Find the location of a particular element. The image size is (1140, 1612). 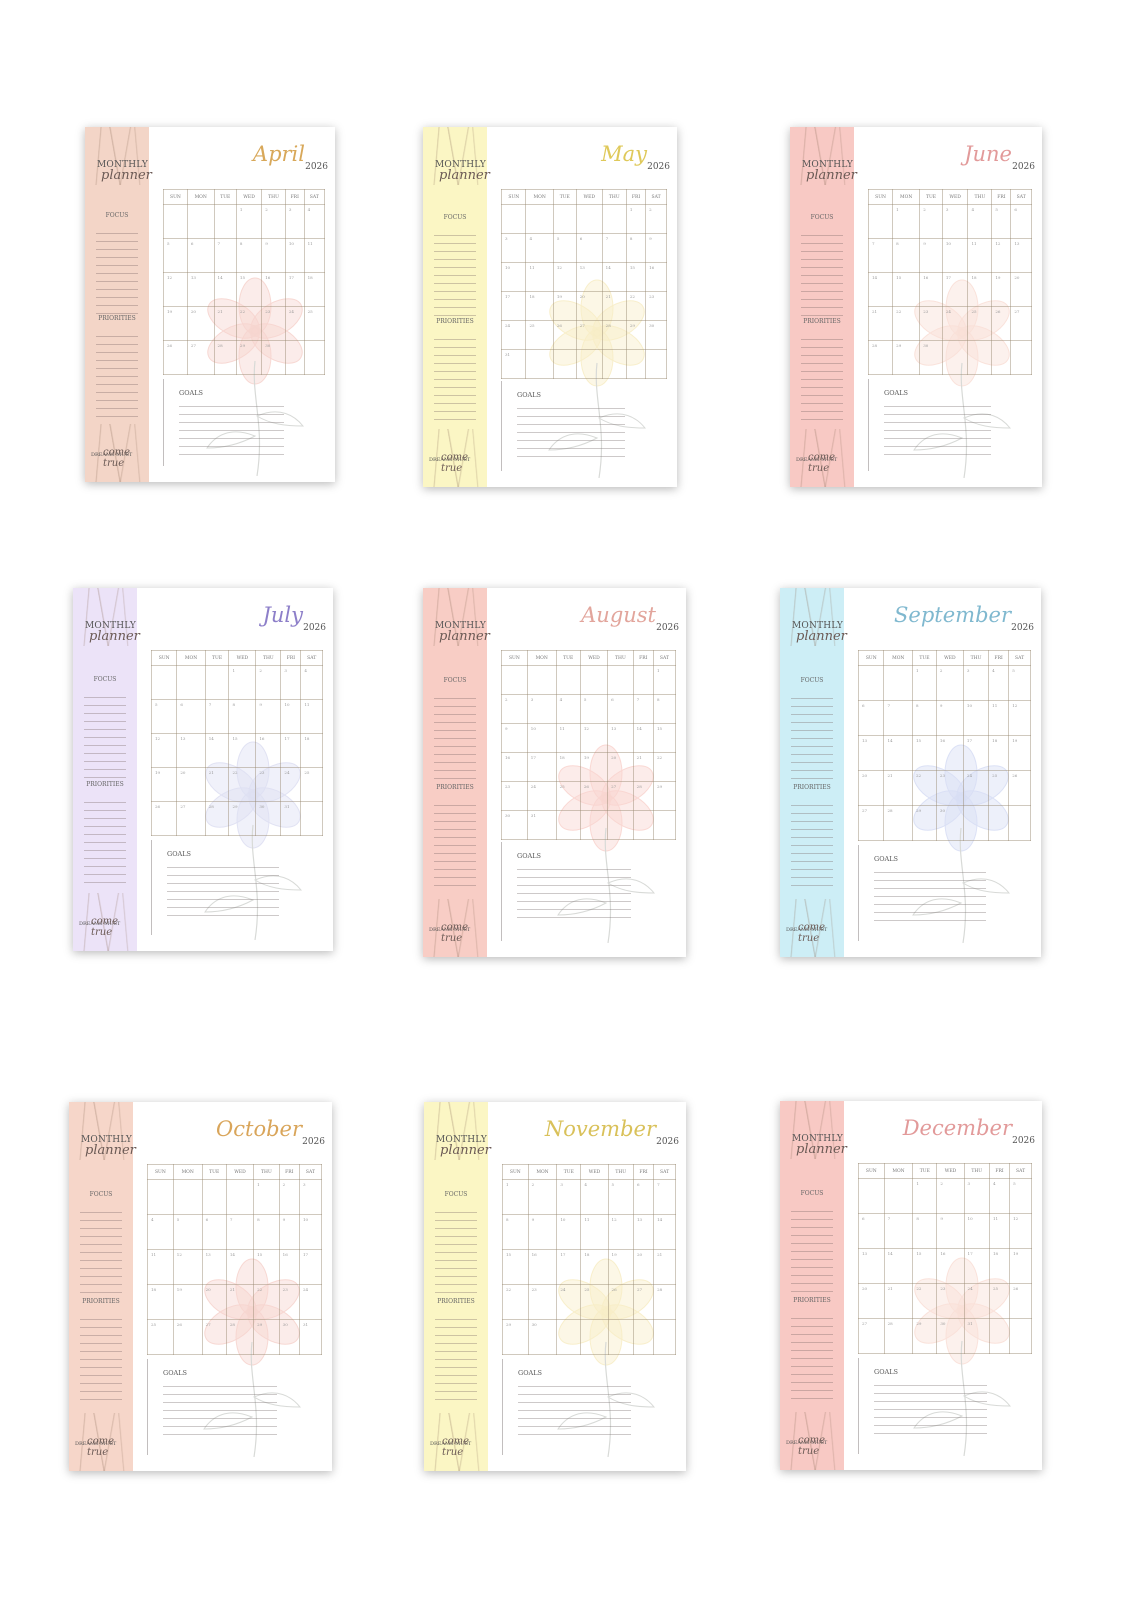

calendar-day-cell: 31 is located at coordinates (976, 1336).